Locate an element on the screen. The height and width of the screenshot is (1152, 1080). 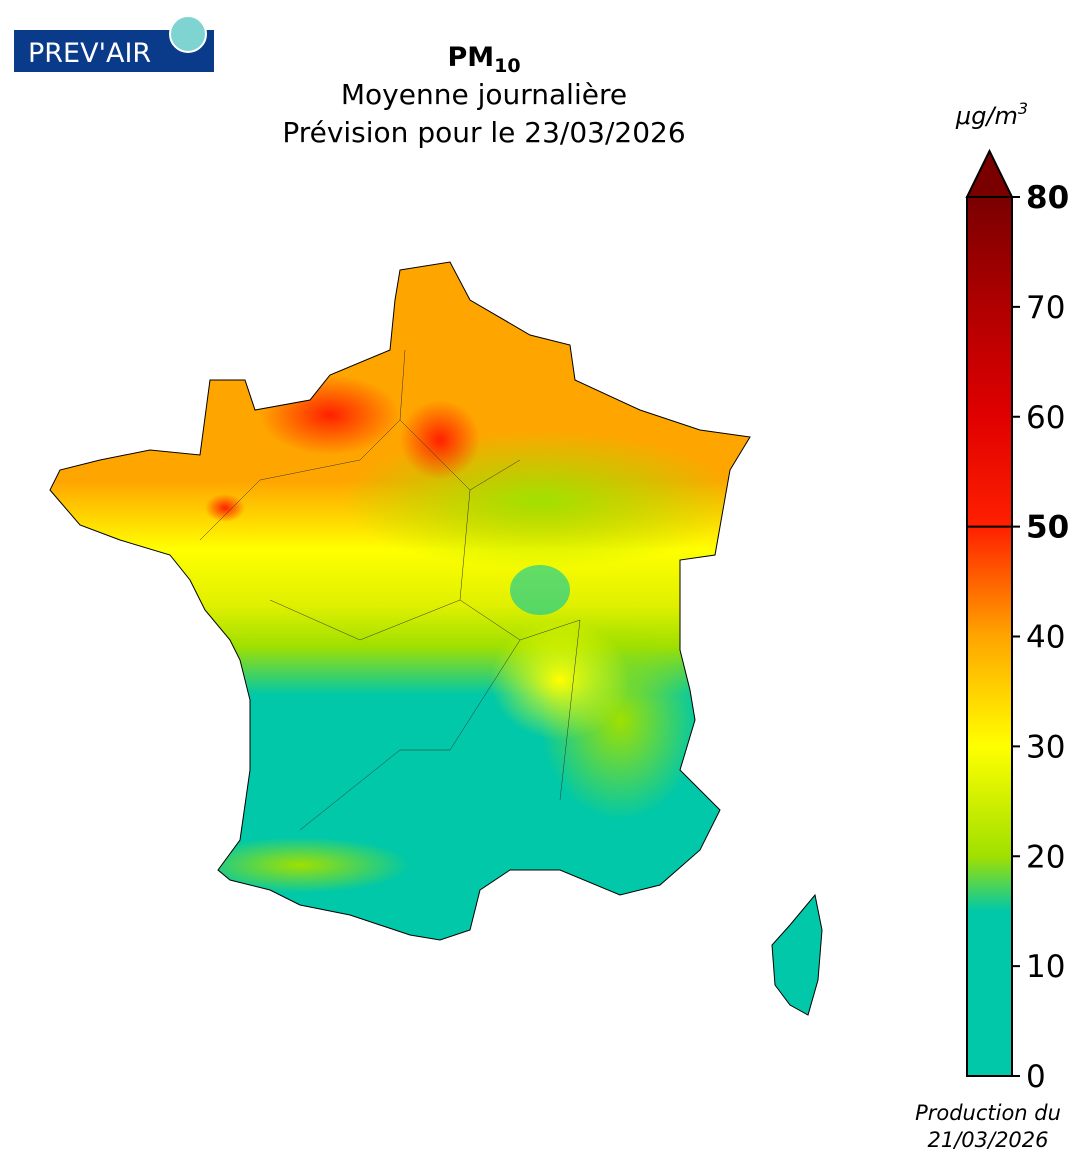
tick-label: 0 is located at coordinates (1036, 1077).